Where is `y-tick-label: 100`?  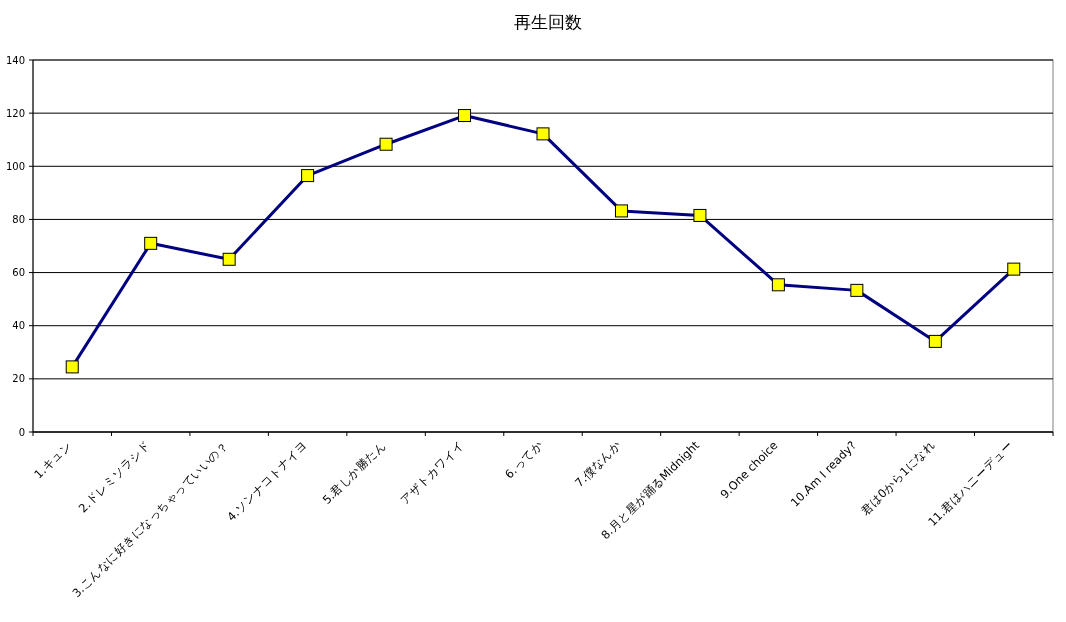 y-tick-label: 100 is located at coordinates (15, 166).